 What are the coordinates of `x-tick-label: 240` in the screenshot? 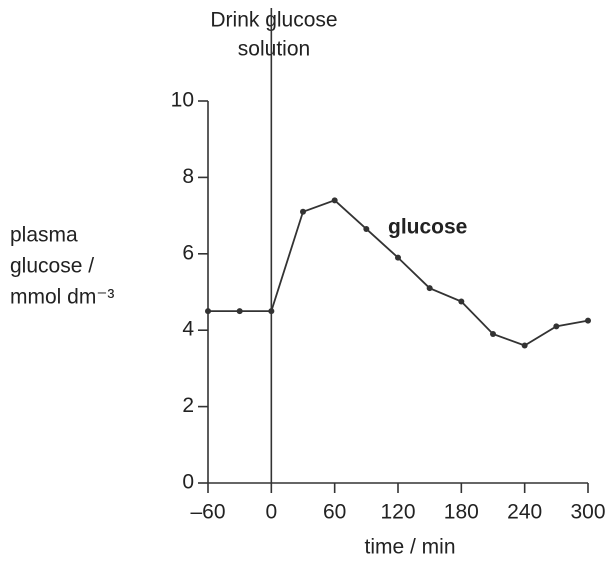 It's located at (524, 512).